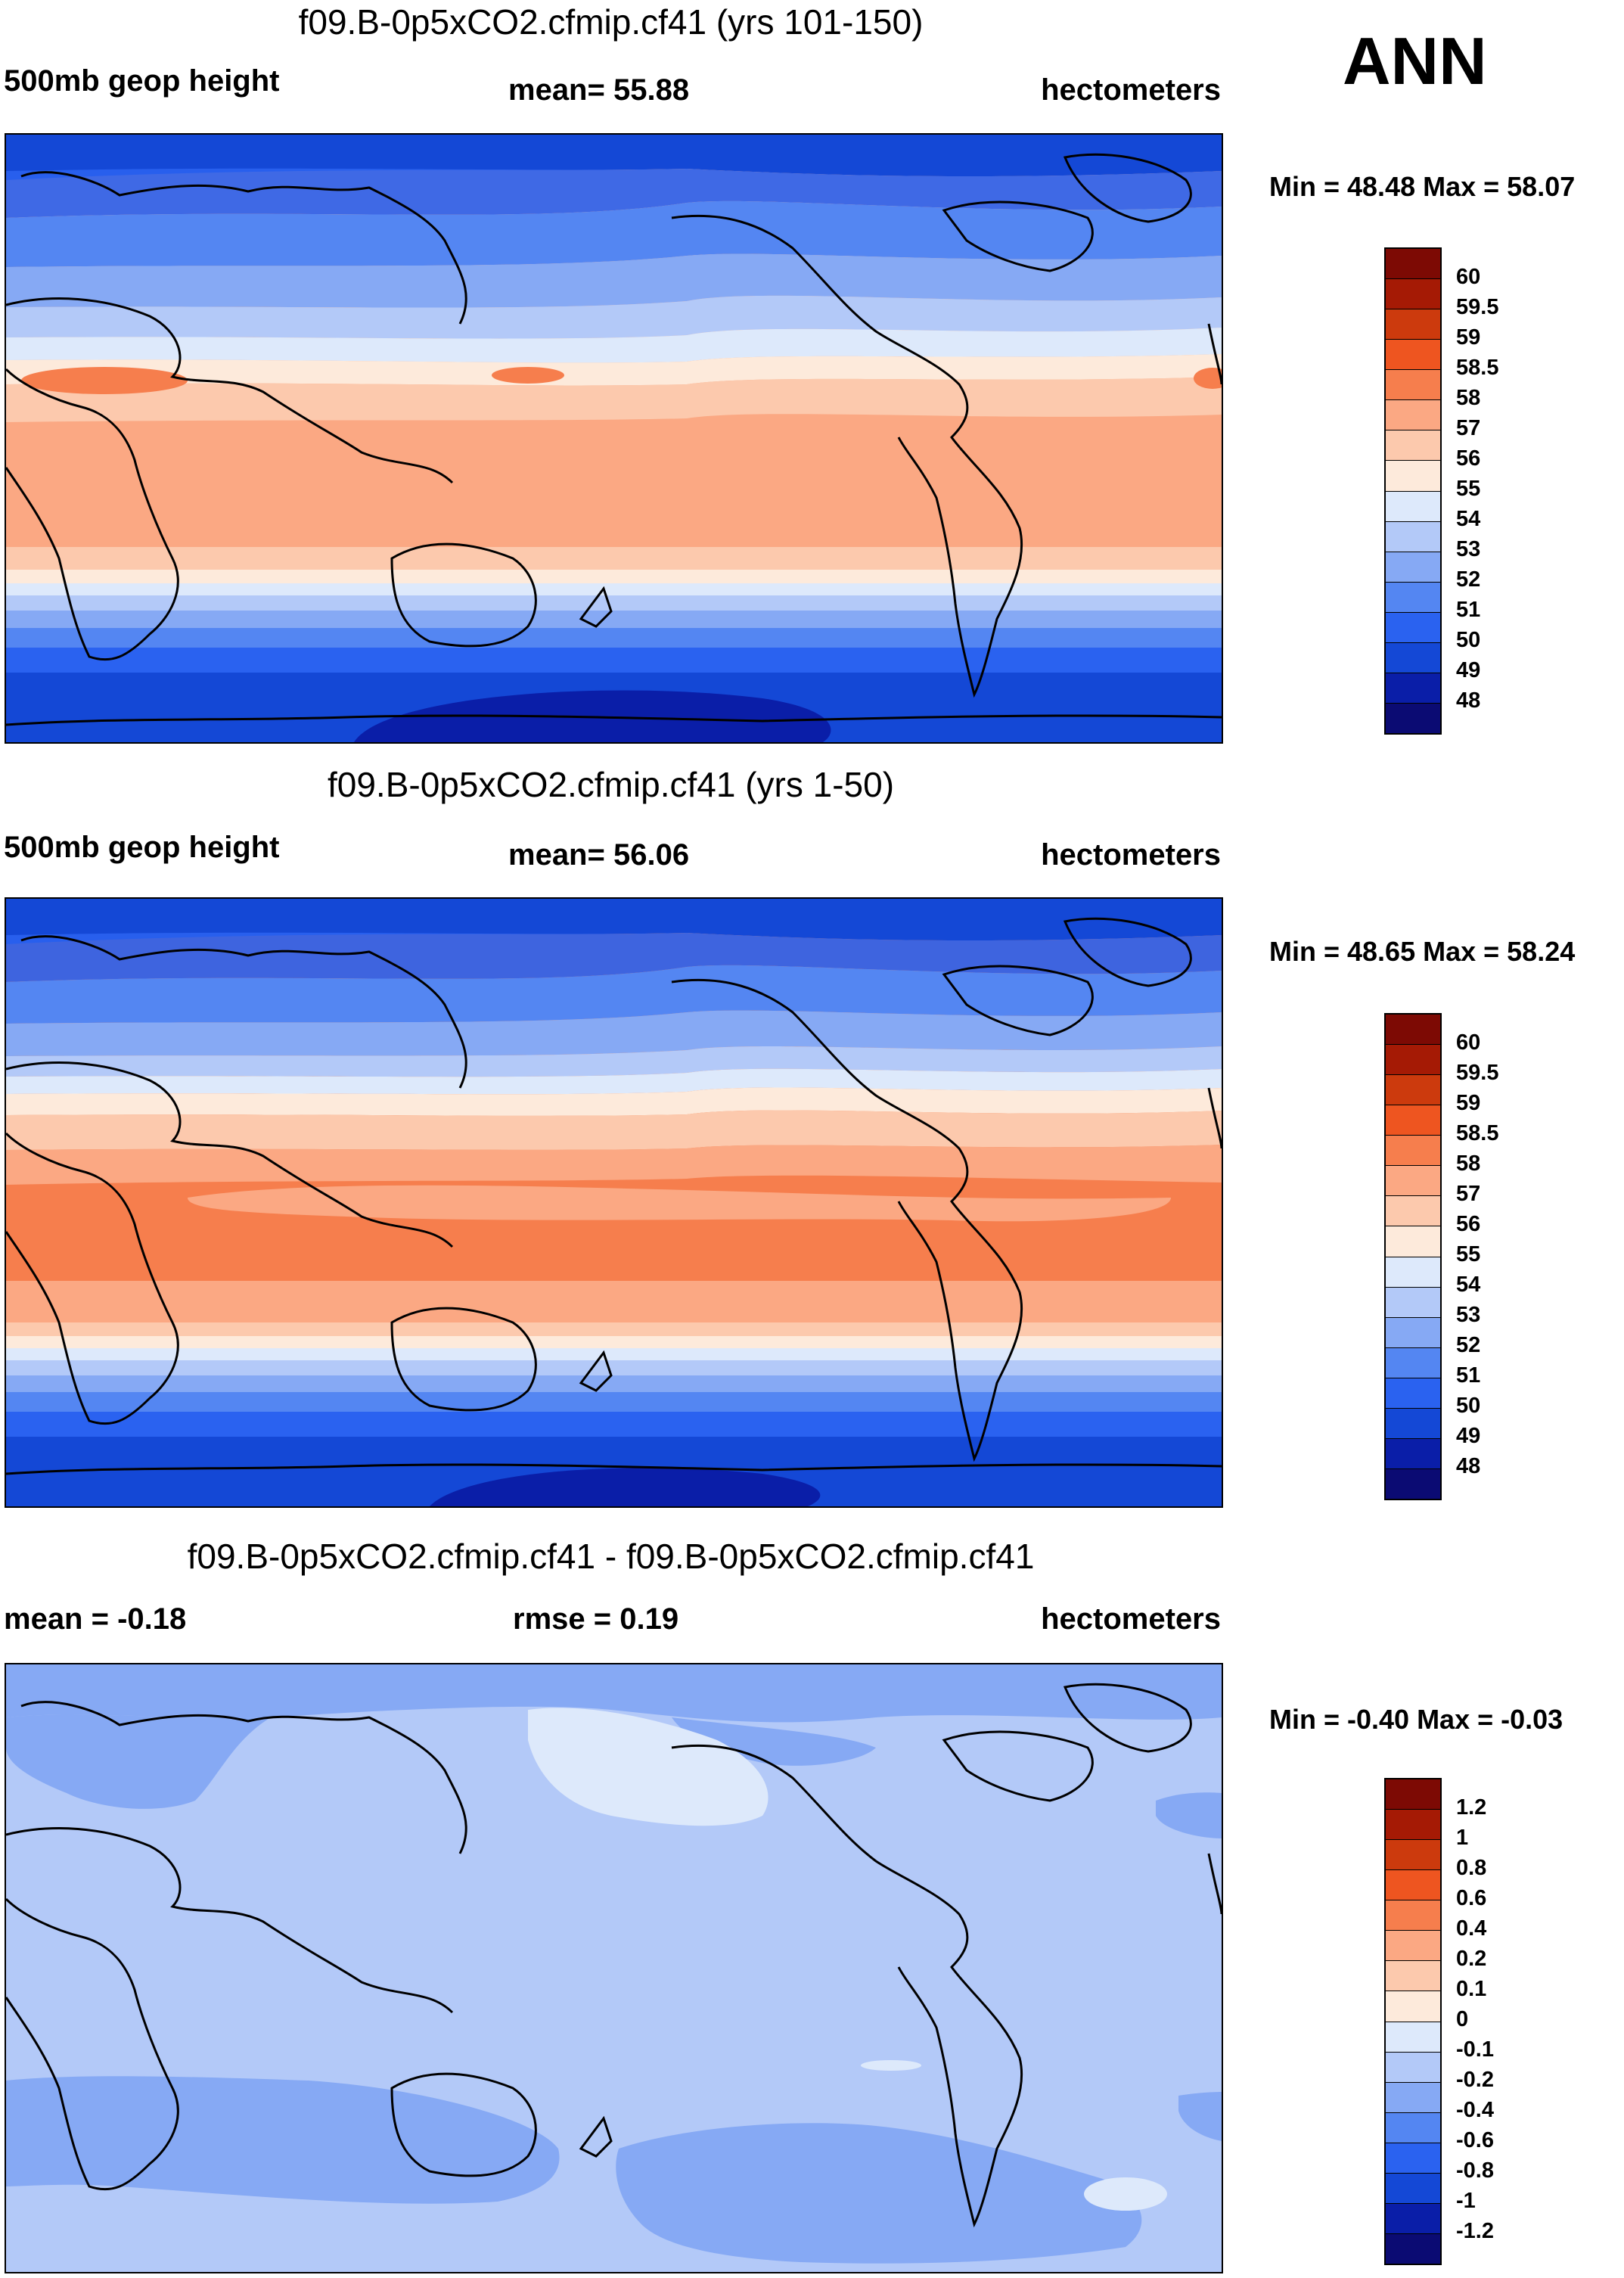  What do you see at coordinates (1471, 1868) in the screenshot?
I see `colorbar-tick-label: 0.8` at bounding box center [1471, 1868].